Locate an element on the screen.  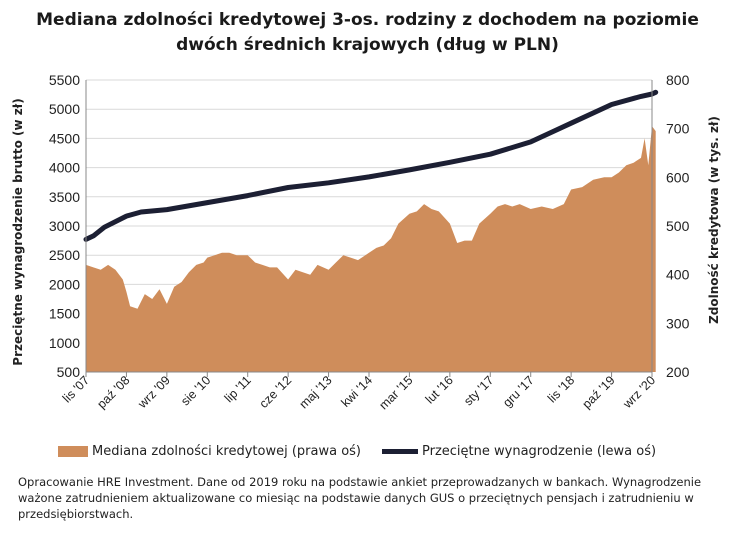
x-tick-label-1: paź '08 is located at coordinates (113, 392).